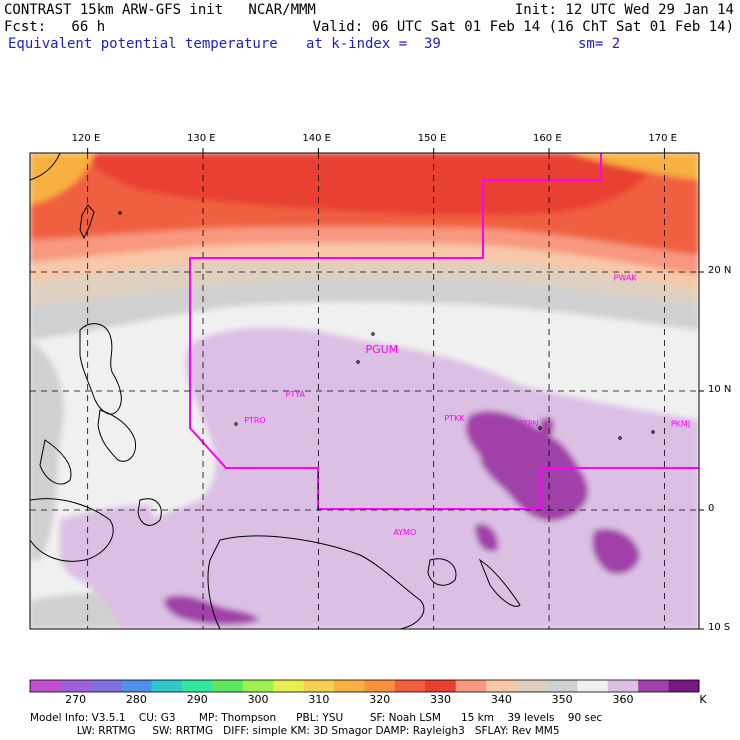 This screenshot has width=740, height=740. What do you see at coordinates (160, 10) in the screenshot?
I see `model-title: CONTRAST 15km ARW-GFS init NCAR/MMM` at bounding box center [160, 10].